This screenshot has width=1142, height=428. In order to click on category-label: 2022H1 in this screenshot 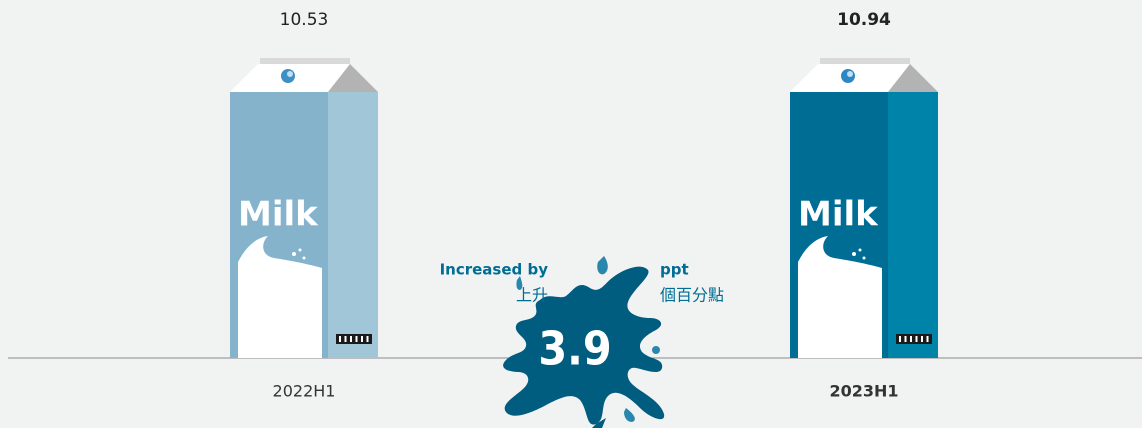, I will do `click(304, 391)`.